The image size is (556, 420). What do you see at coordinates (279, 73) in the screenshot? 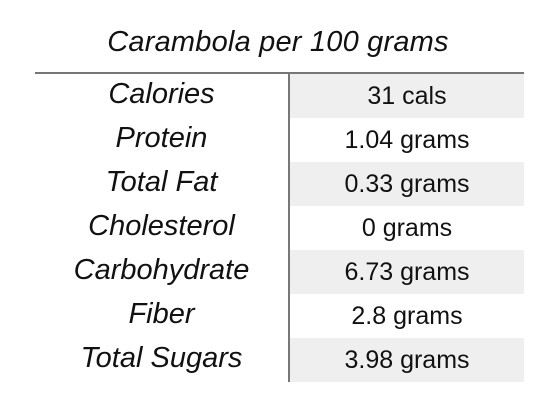
I see `header-rule` at bounding box center [279, 73].